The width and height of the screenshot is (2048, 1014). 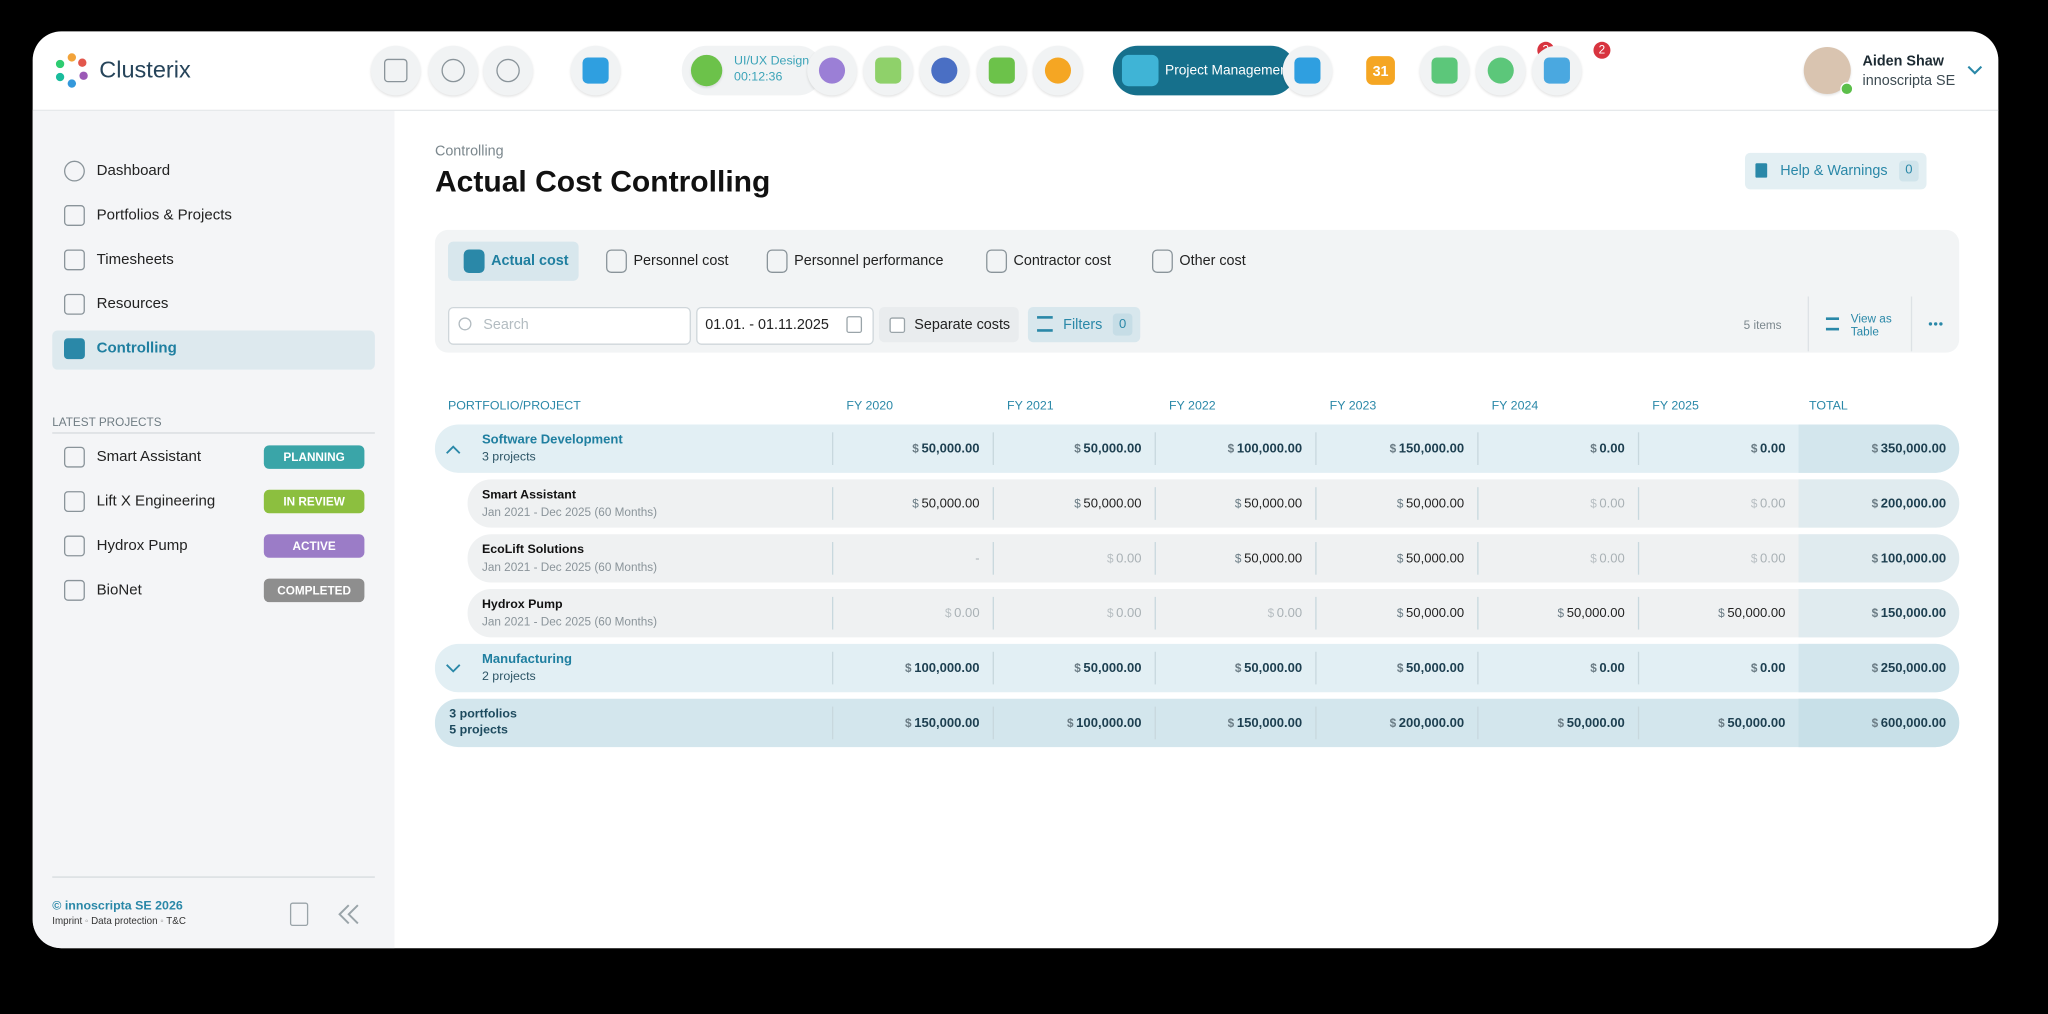 I want to click on search-placeholder: Search, so click(x=506, y=325).